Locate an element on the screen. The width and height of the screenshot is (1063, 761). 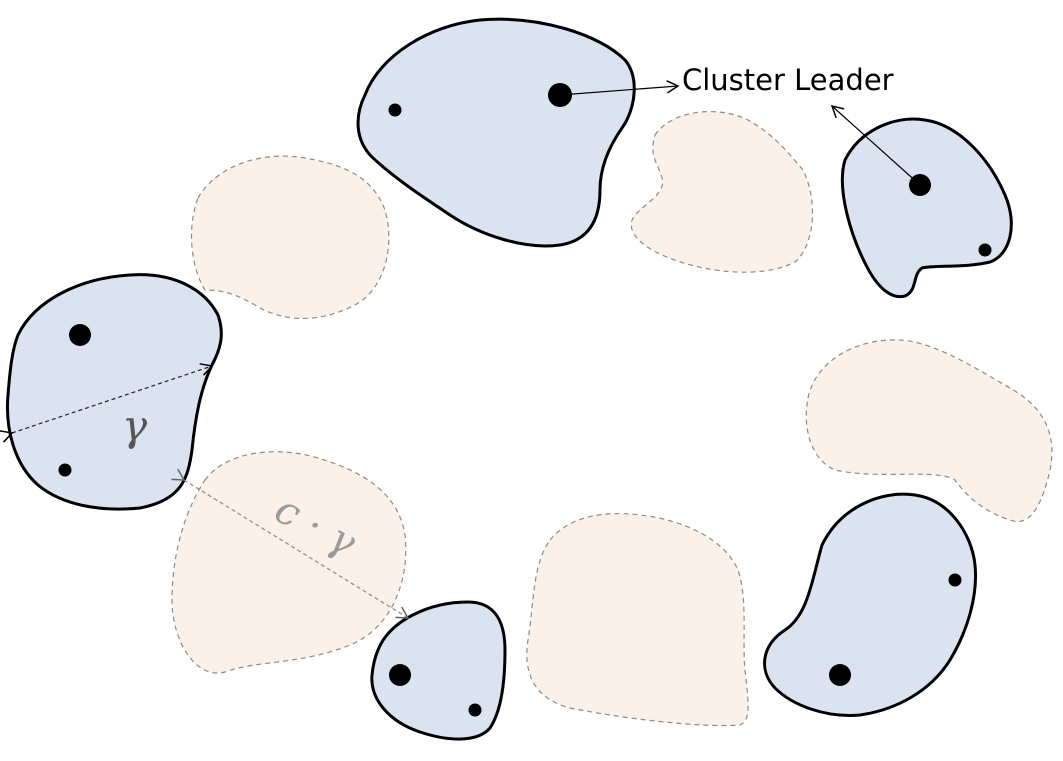
c-gamma-measure-line is located at coordinates (290, 543).